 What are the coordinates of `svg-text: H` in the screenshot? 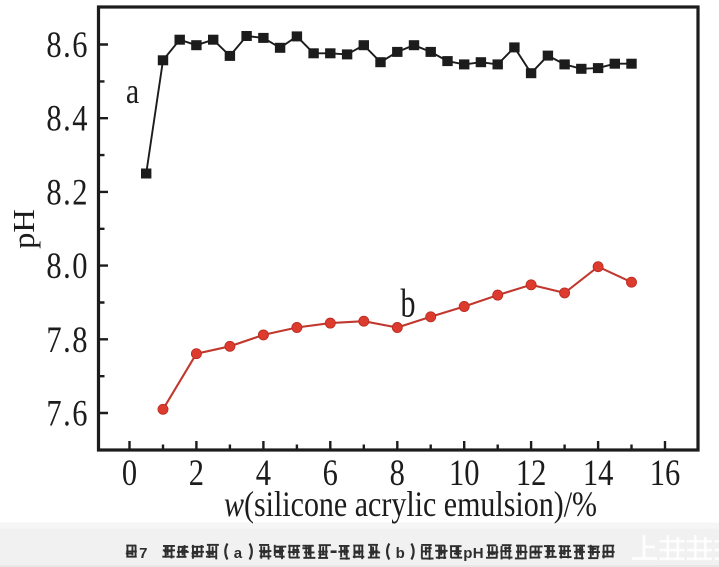 It's located at (478, 553).